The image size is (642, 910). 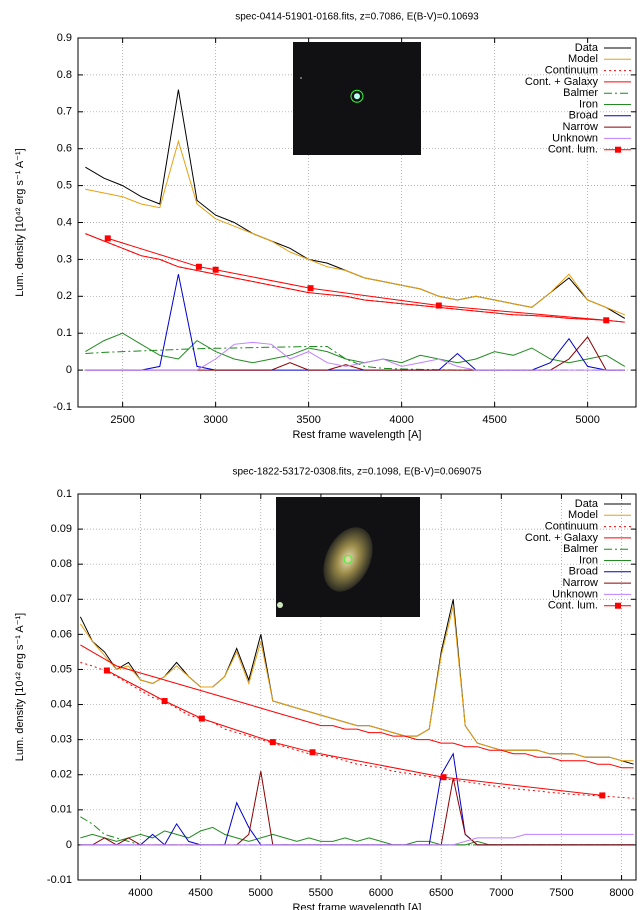 I want to click on target-ring, so click(x=357, y=96).